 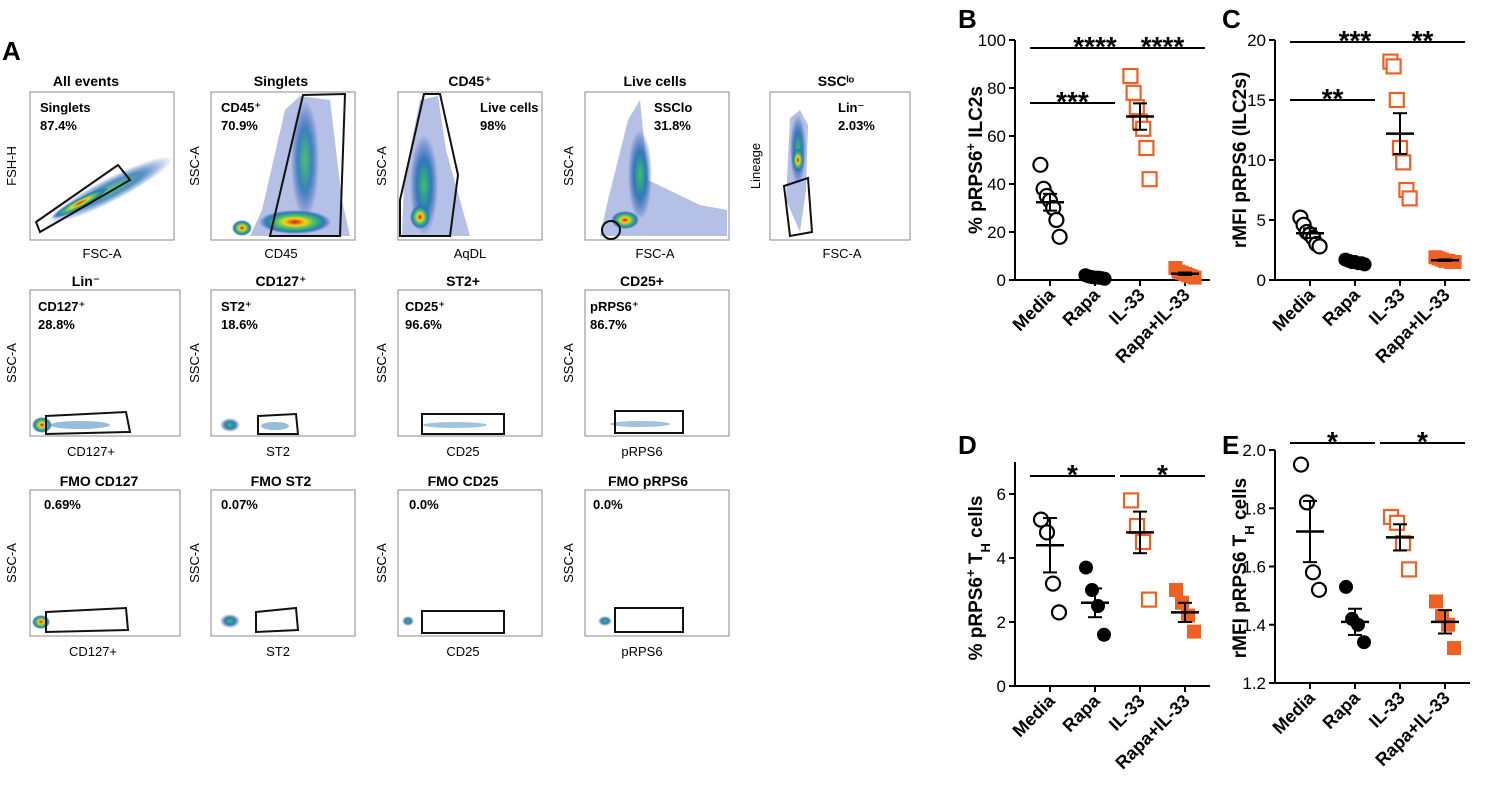 What do you see at coordinates (423, 324) in the screenshot?
I see `gate-value: 96.6%` at bounding box center [423, 324].